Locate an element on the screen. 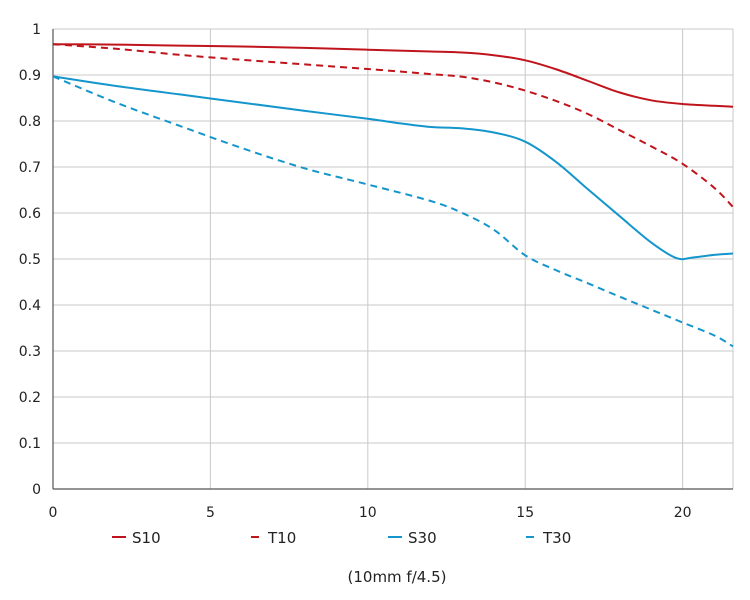  x-tick-label: 20 is located at coordinates (683, 513).